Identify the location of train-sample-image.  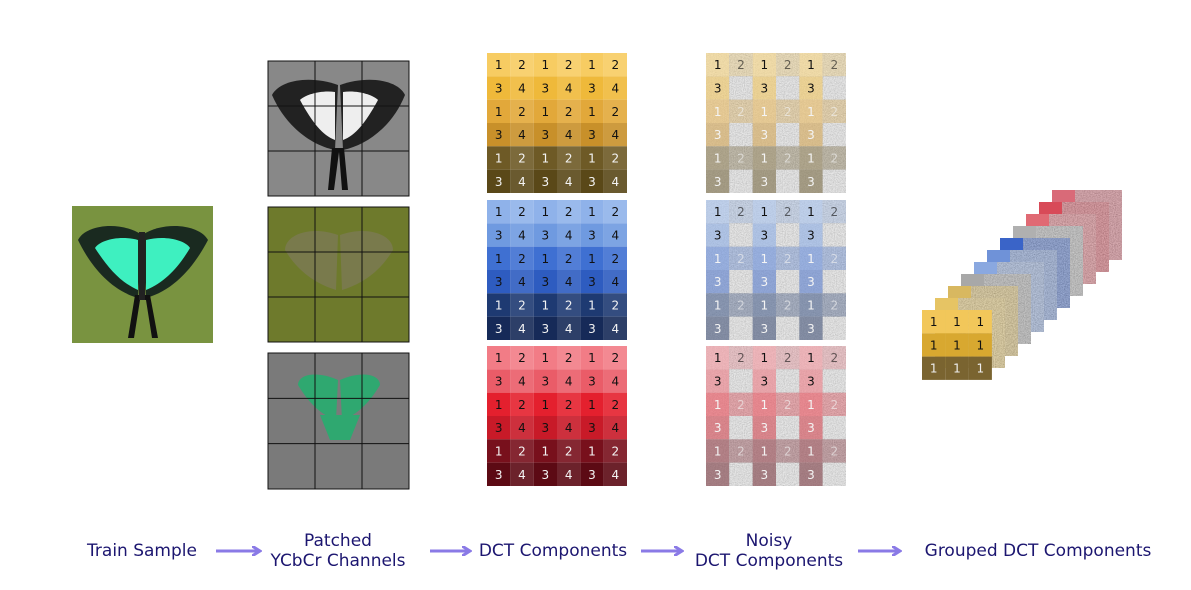
(142, 274).